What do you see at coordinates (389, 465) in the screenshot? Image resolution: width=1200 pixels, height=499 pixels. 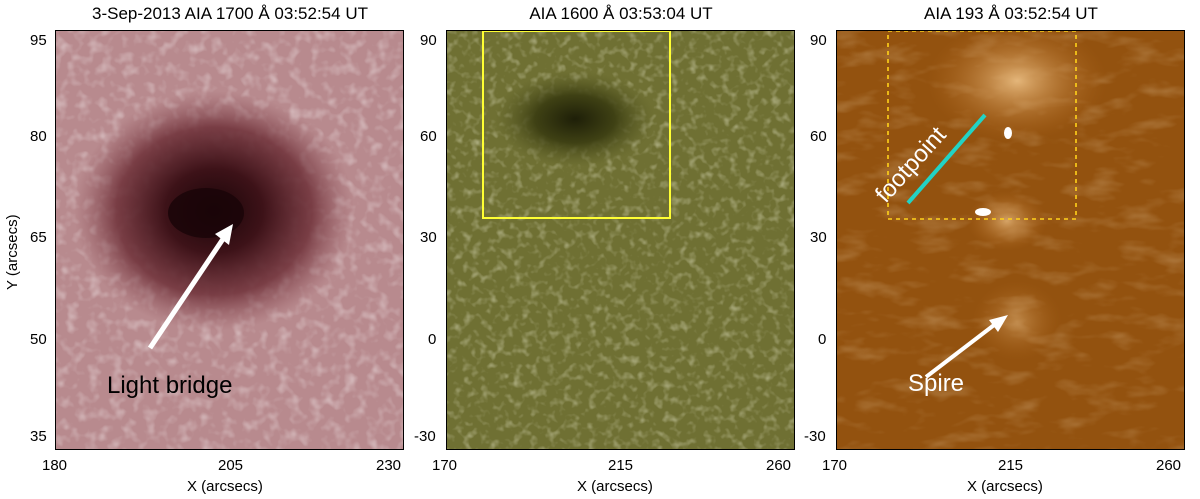 I see `panel1-x-tick: 230` at bounding box center [389, 465].